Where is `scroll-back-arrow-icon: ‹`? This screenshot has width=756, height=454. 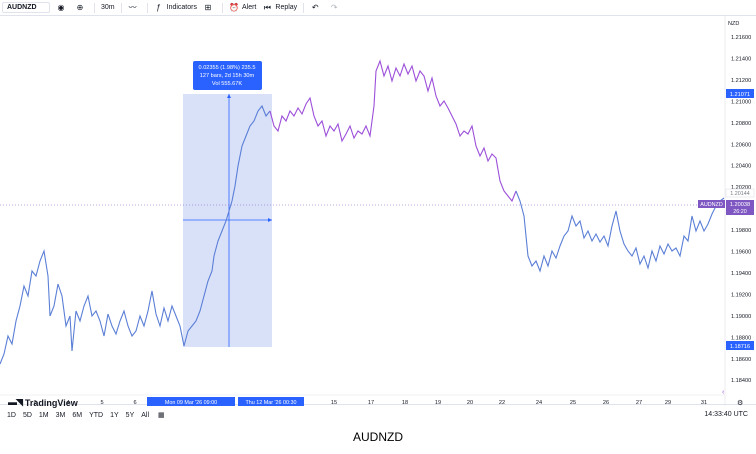 scroll-back-arrow-icon: ‹ is located at coordinates (723, 392).